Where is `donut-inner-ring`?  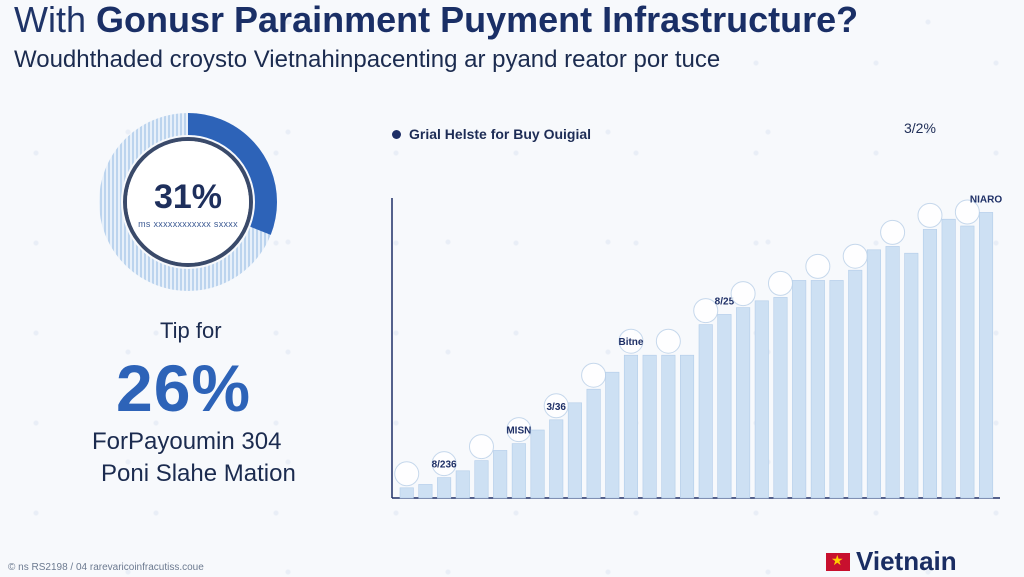
donut-inner-ring is located at coordinates (188, 202).